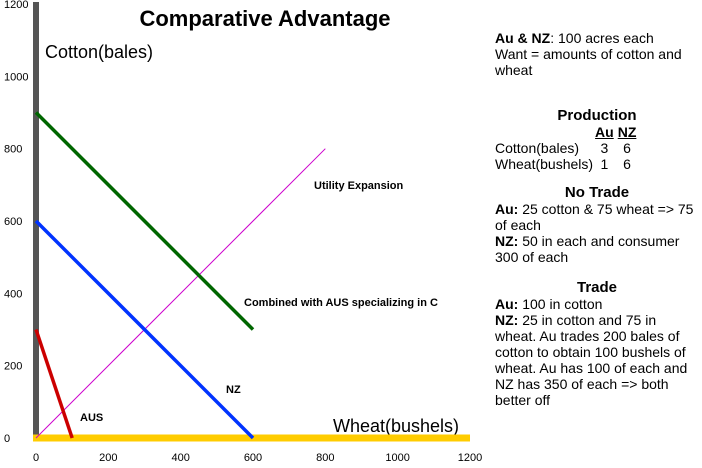  I want to click on production-value: 3, so click(604, 148).